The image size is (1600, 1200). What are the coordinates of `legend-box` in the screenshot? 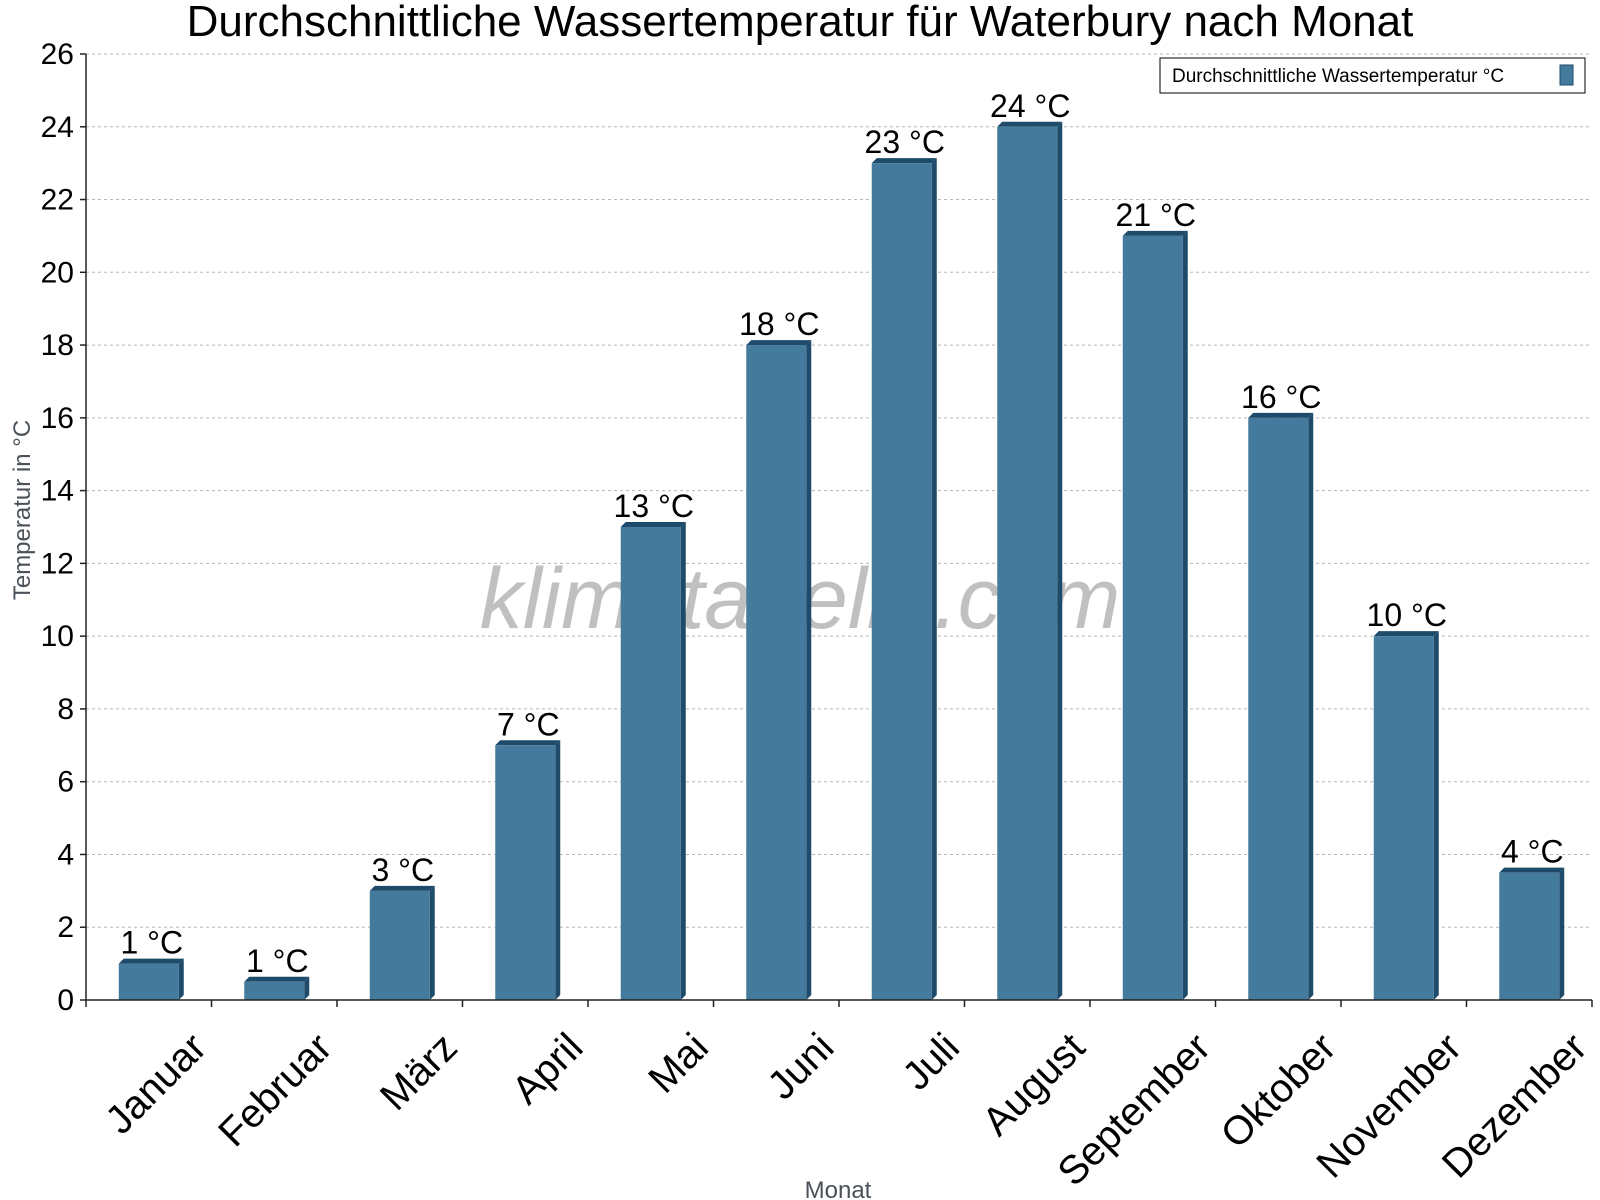 It's located at (1372, 75).